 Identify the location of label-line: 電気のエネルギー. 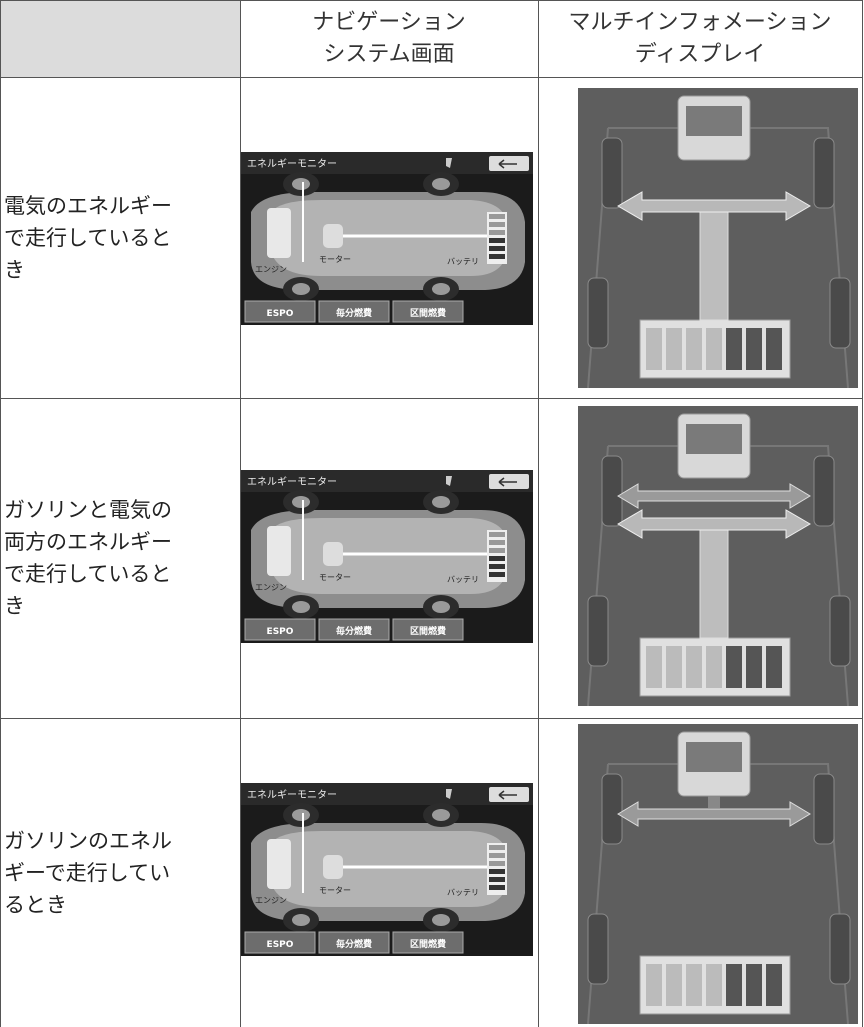
(88, 205).